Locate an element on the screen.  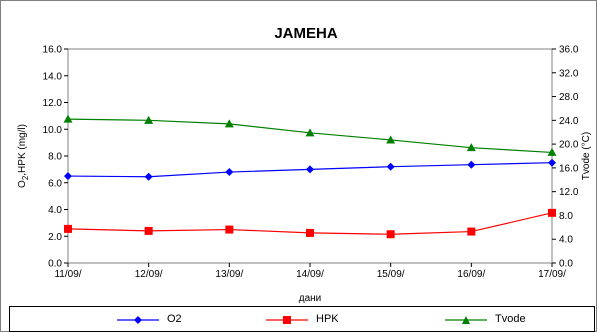
legend-label-tvode: Tvode is located at coordinates (510, 319).